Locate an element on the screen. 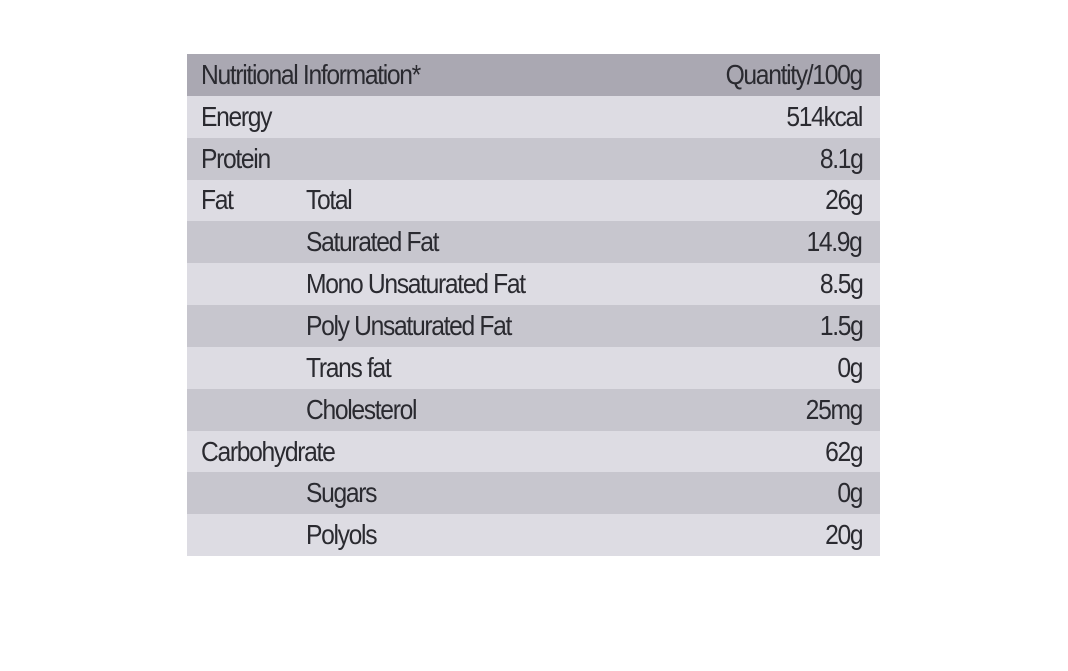 This screenshot has height=671, width=1068. header-quantity: Quantity/100g is located at coordinates (794, 74).